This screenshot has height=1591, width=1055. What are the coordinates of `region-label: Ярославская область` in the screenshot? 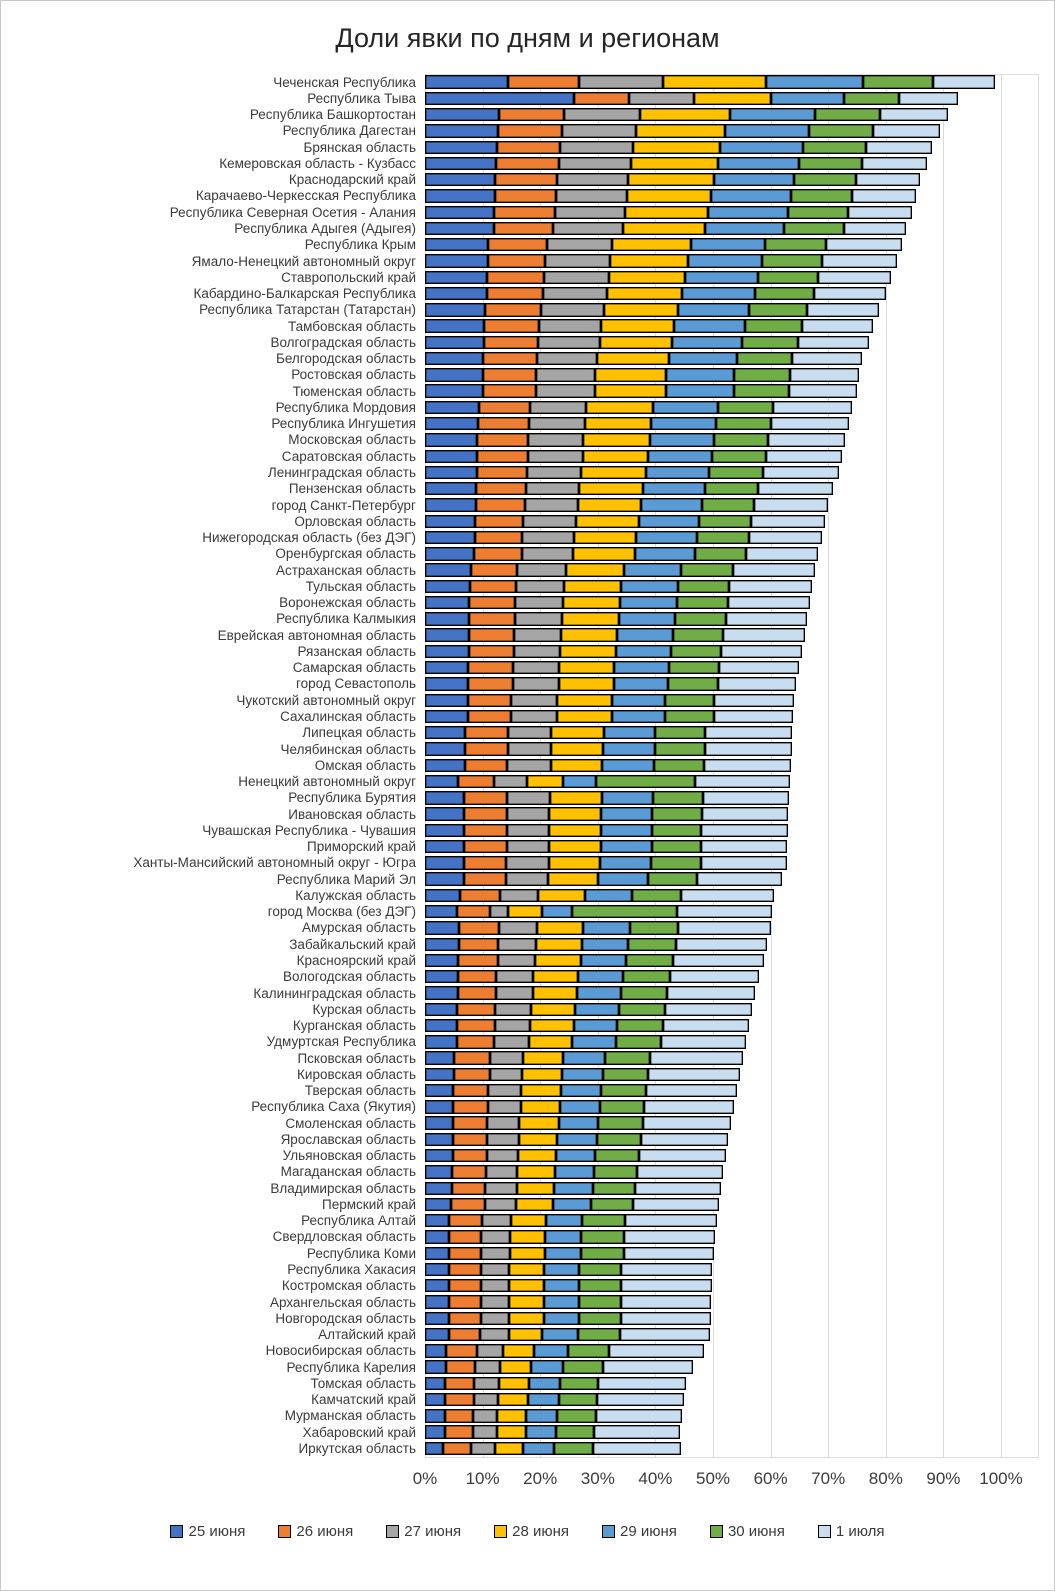 It's located at (348, 1139).